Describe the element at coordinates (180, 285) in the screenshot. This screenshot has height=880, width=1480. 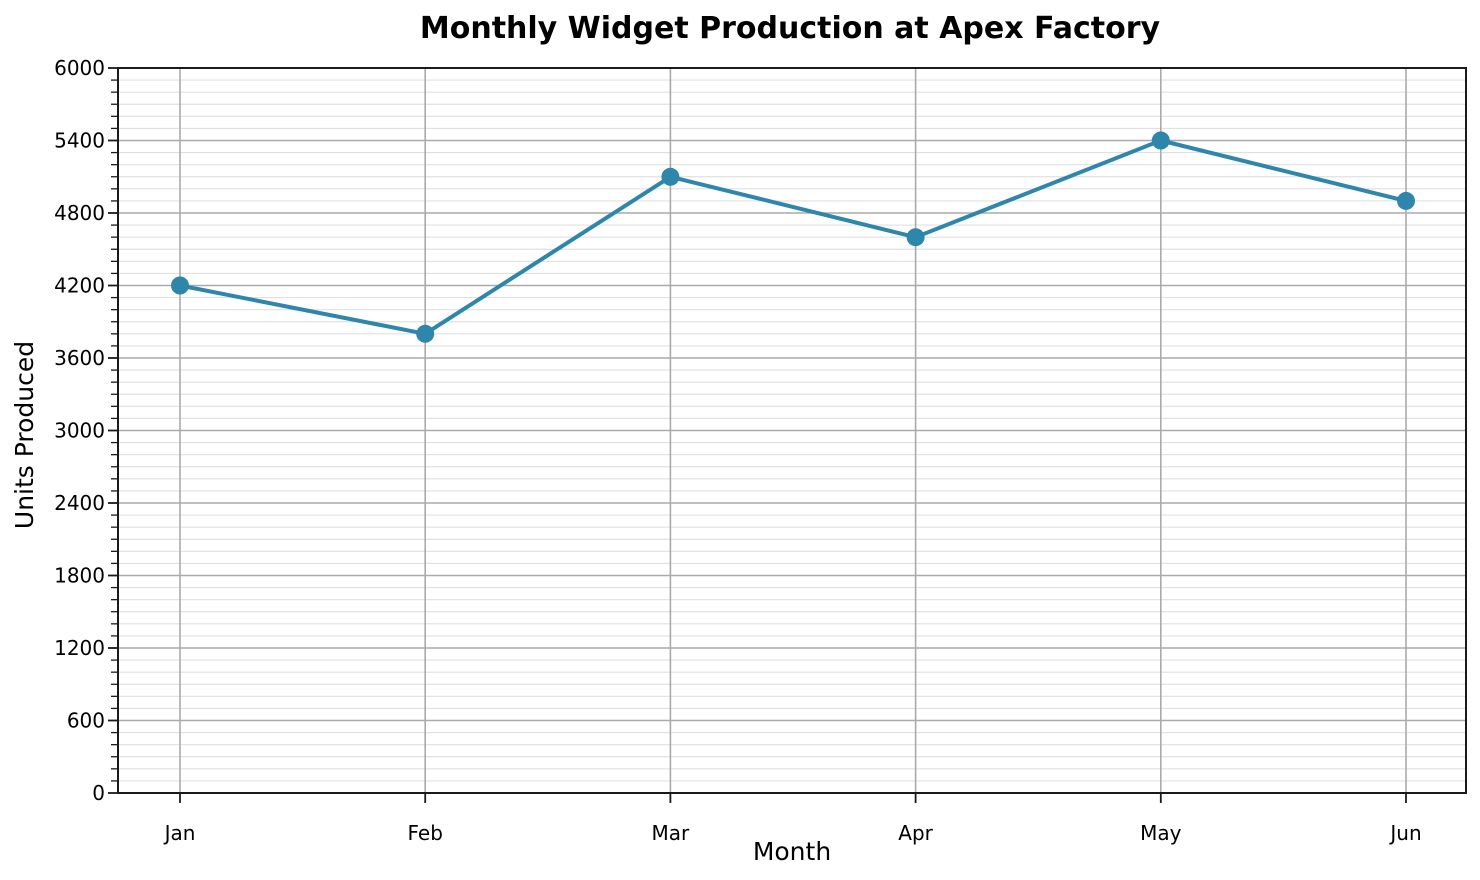
I see `data-point-jan` at that location.